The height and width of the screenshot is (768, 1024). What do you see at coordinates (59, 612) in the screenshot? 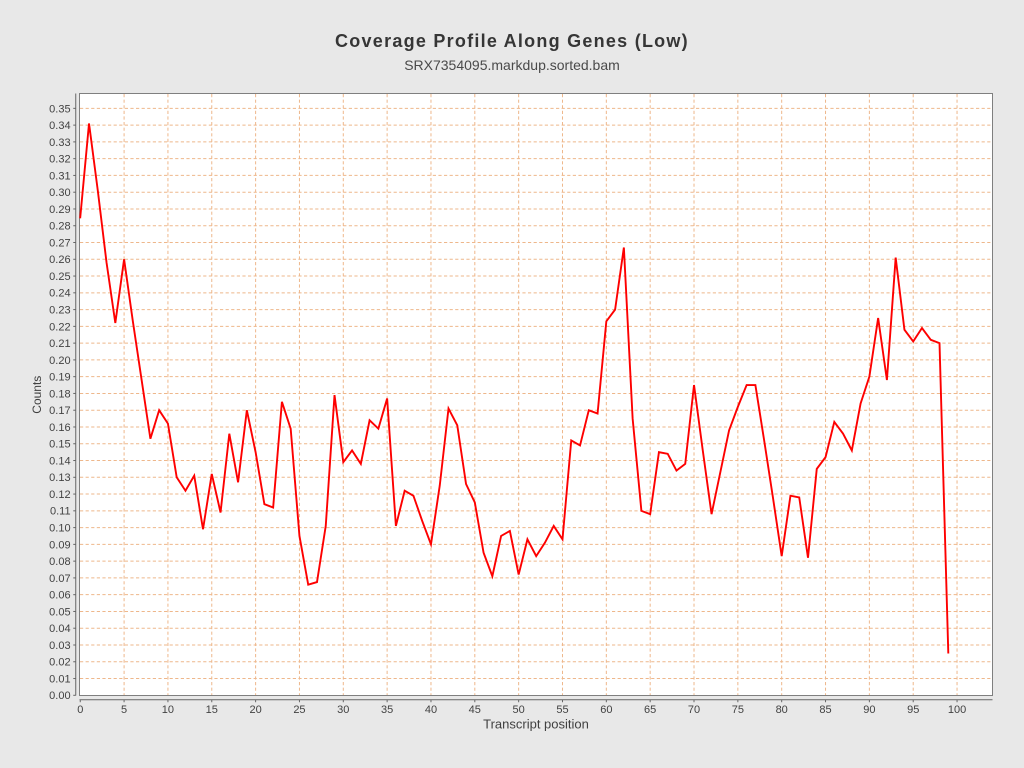
I see `svg-text: 0.05` at bounding box center [59, 612].